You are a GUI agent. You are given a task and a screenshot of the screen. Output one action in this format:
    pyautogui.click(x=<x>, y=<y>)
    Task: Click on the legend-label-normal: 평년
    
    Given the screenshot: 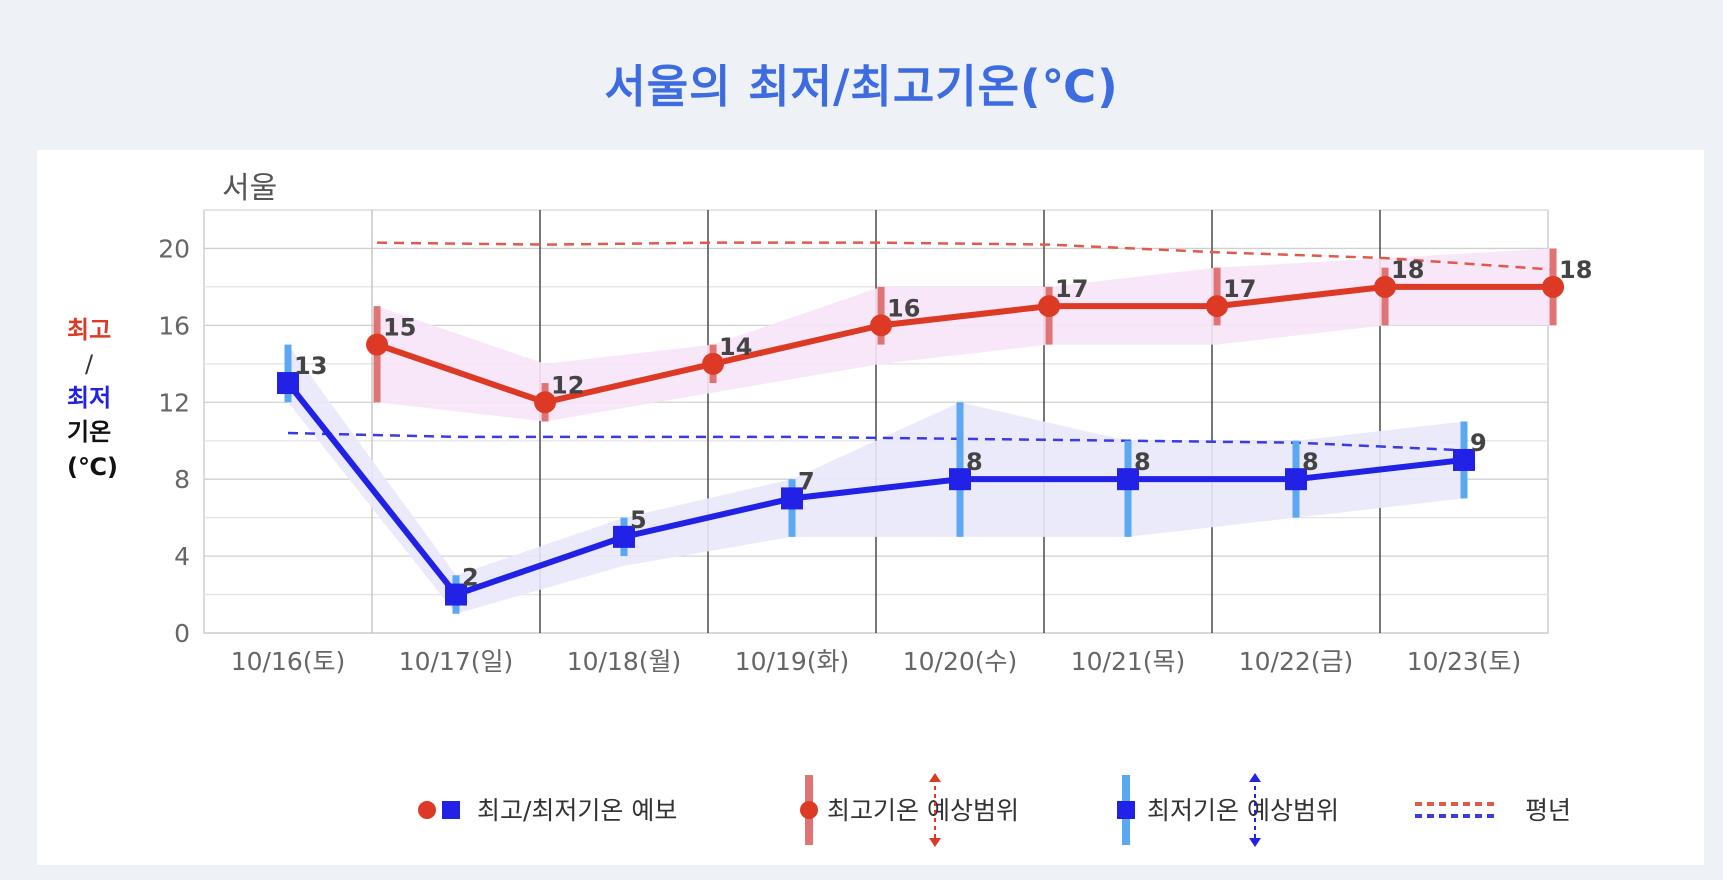 What is the action you would take?
    pyautogui.click(x=1548, y=810)
    